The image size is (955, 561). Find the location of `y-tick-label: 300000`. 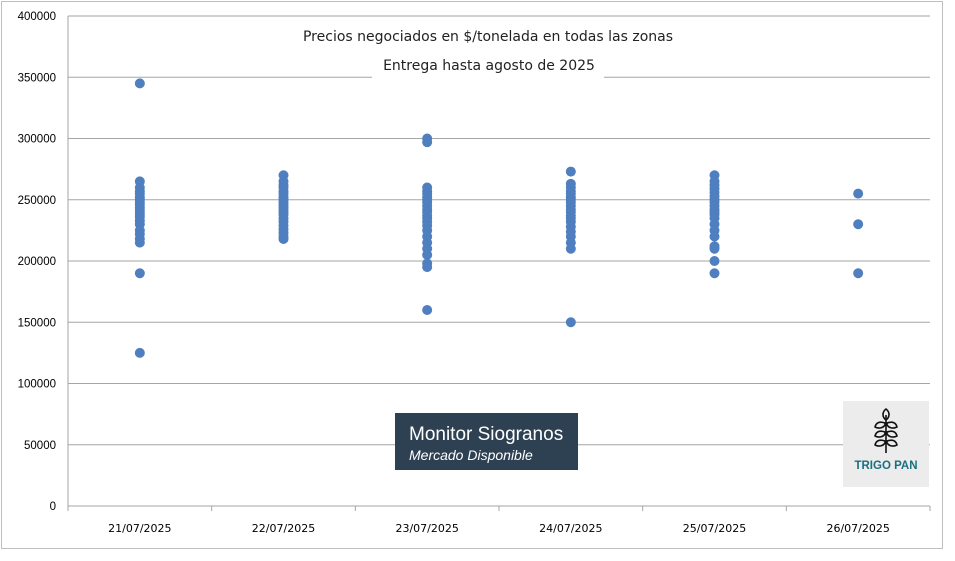

y-tick-label: 300000 is located at coordinates (37, 140).